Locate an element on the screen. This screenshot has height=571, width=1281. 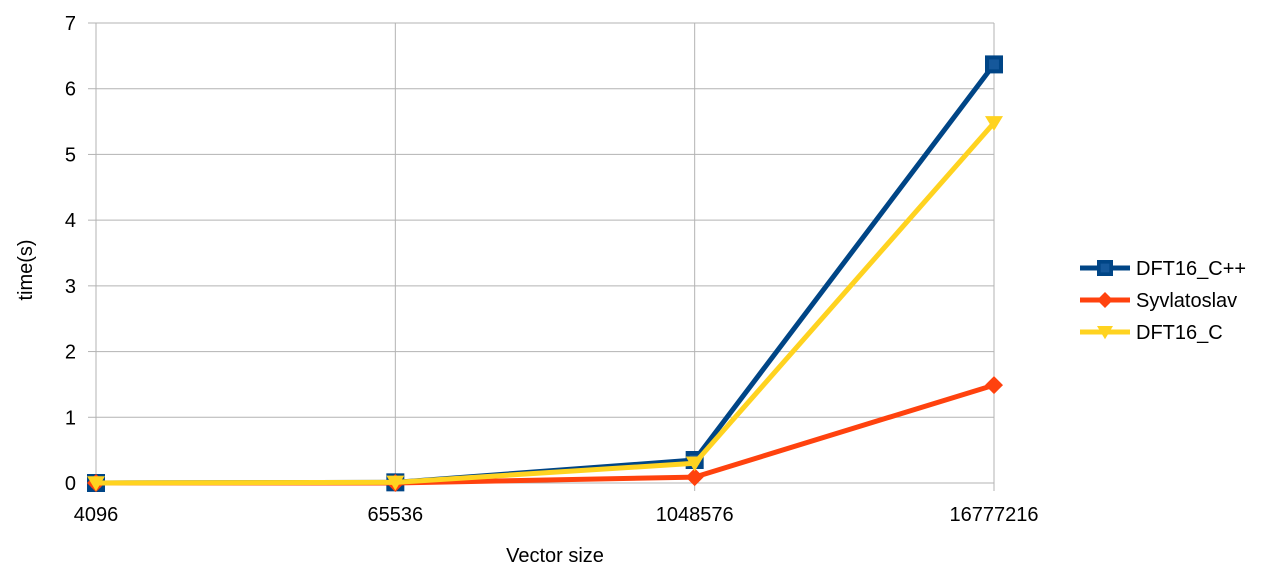
legend-entry-2: DFT16_C is located at coordinates (1151, 333).